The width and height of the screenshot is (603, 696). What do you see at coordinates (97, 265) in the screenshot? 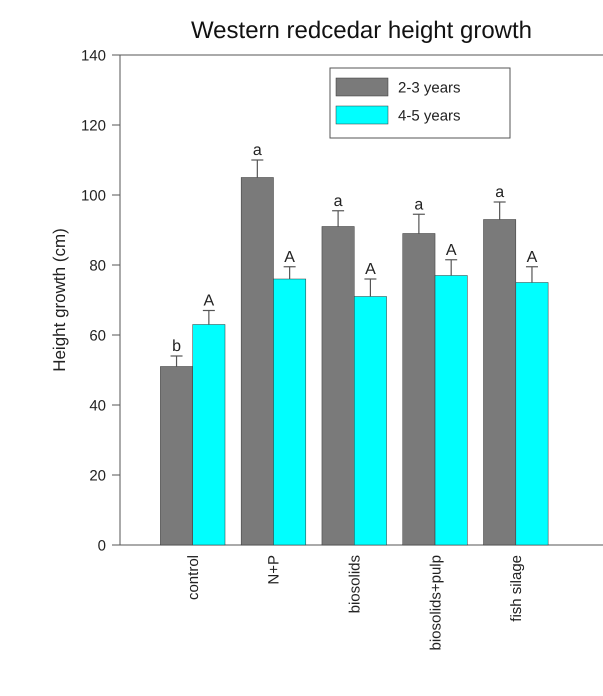
I see `y-tick-label: 80` at bounding box center [97, 265].